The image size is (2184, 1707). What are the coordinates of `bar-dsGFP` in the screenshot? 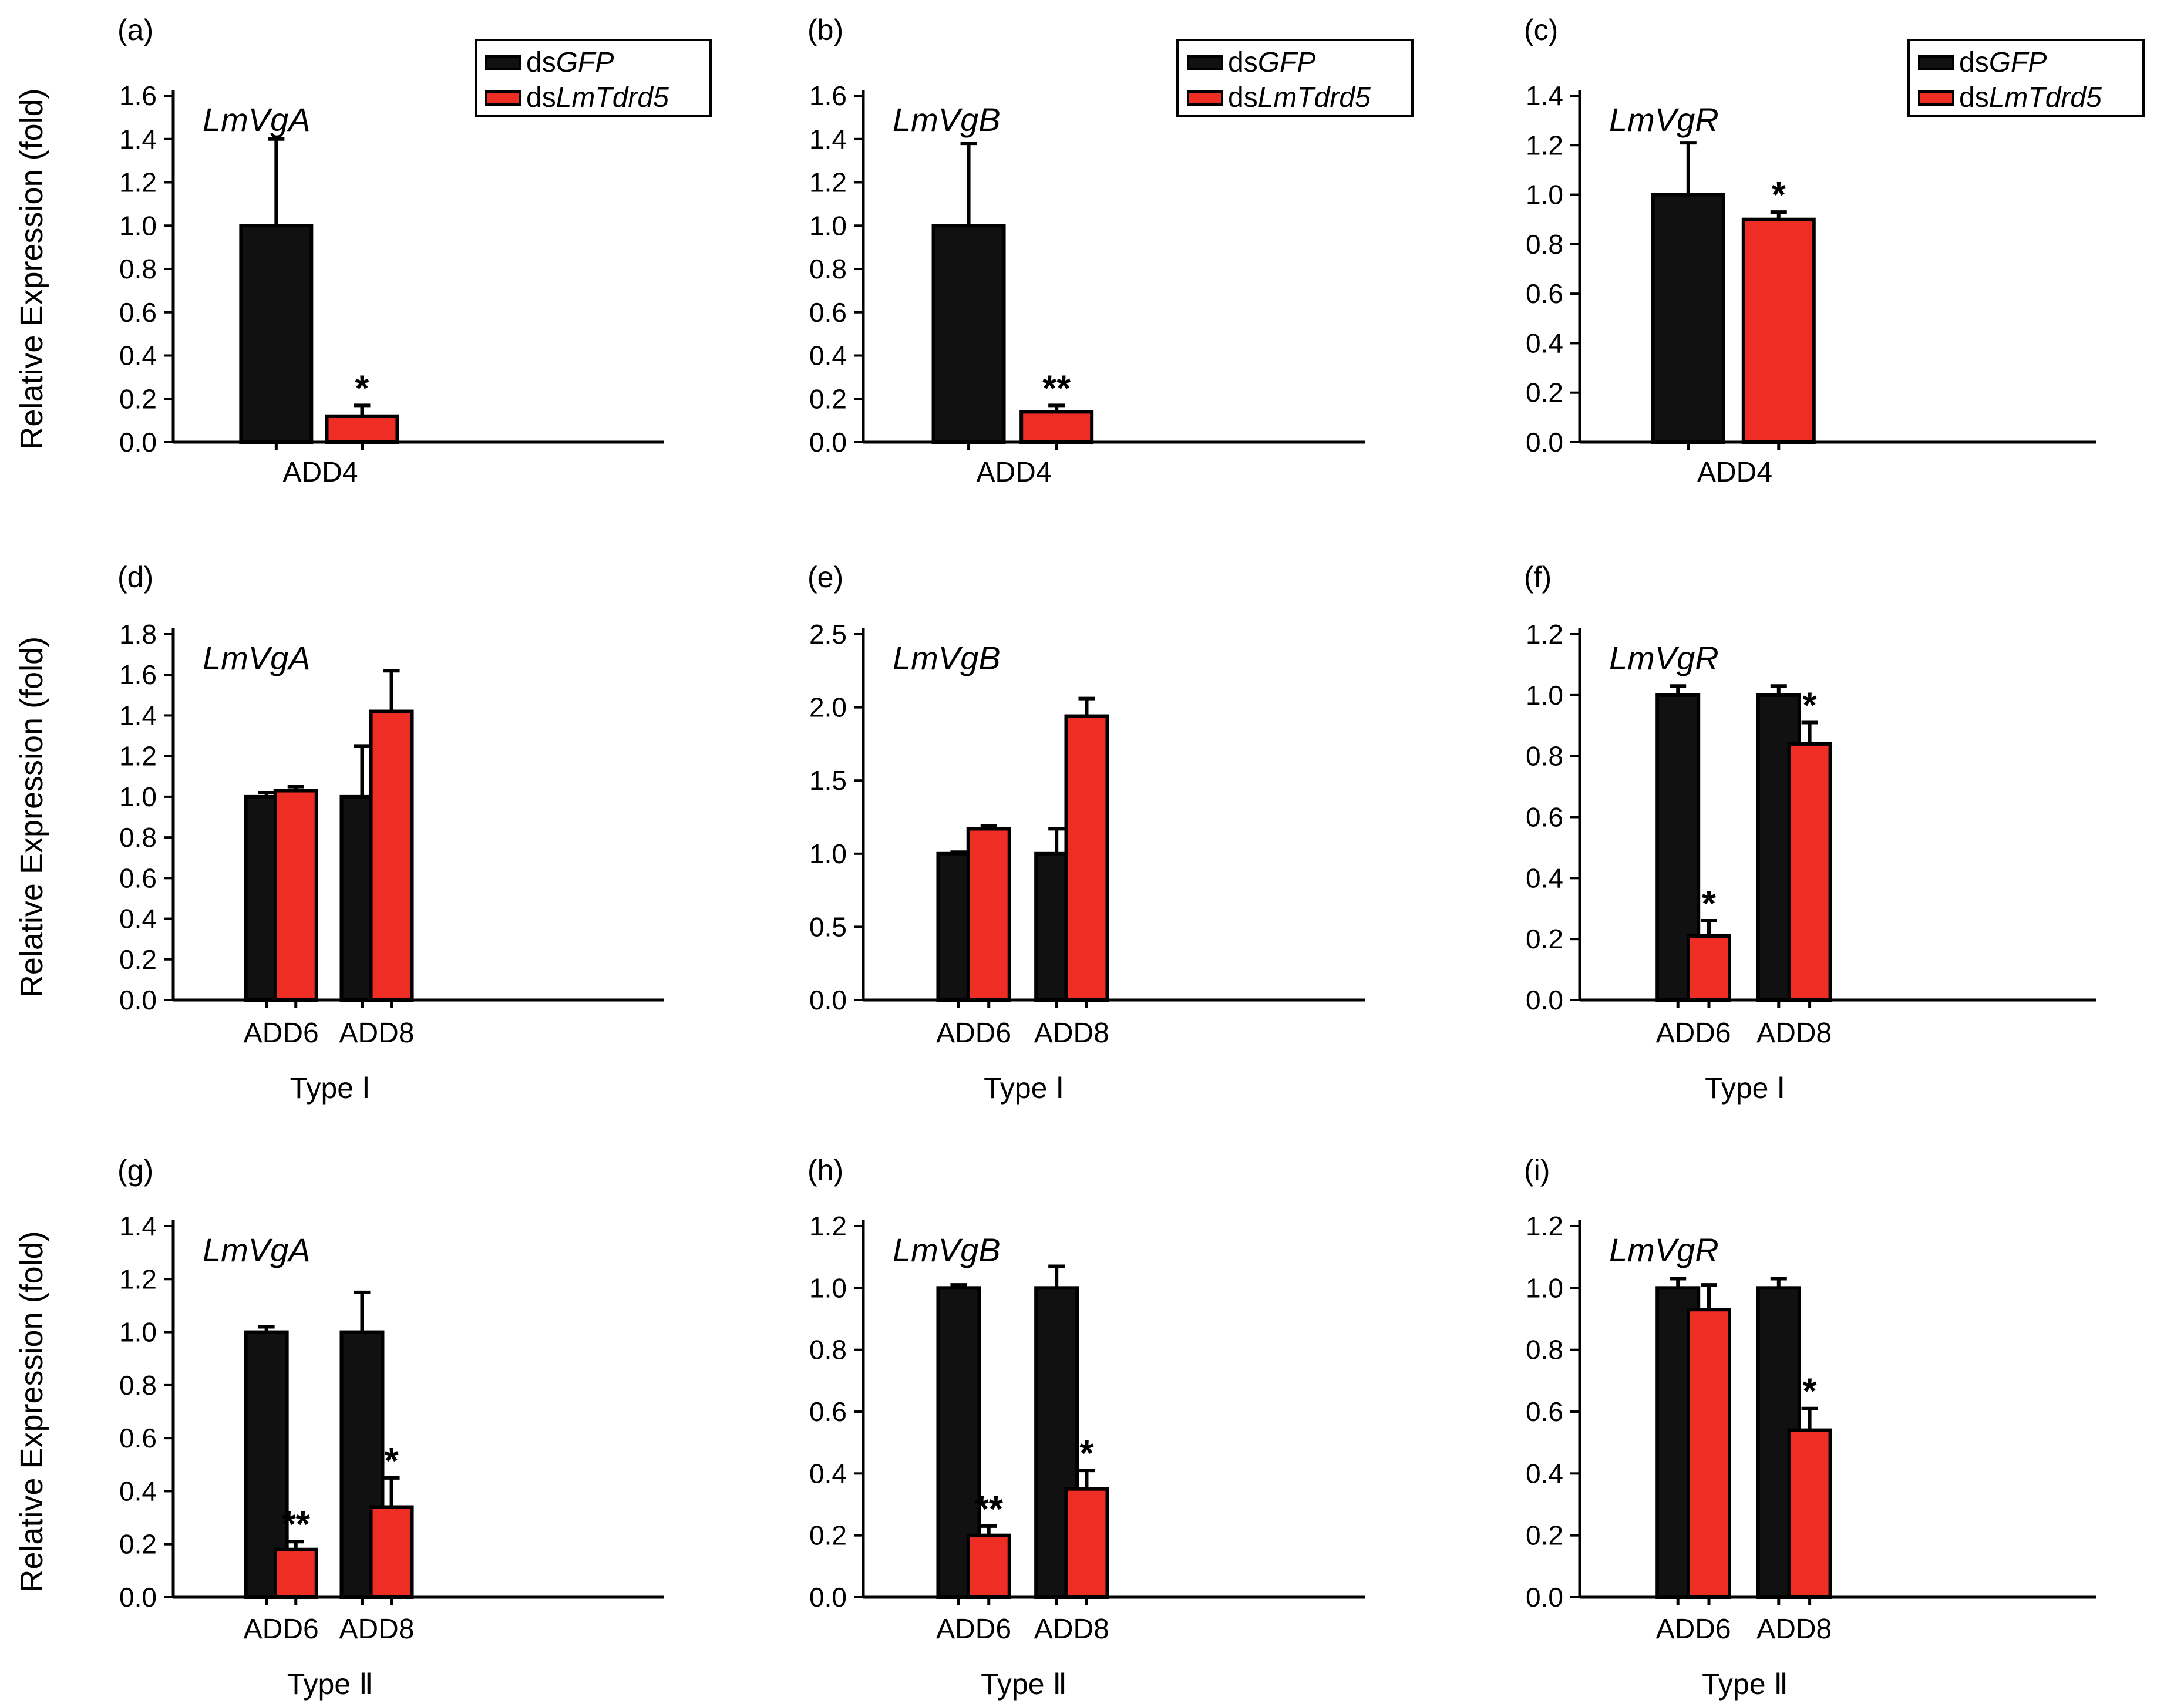 It's located at (1688, 318).